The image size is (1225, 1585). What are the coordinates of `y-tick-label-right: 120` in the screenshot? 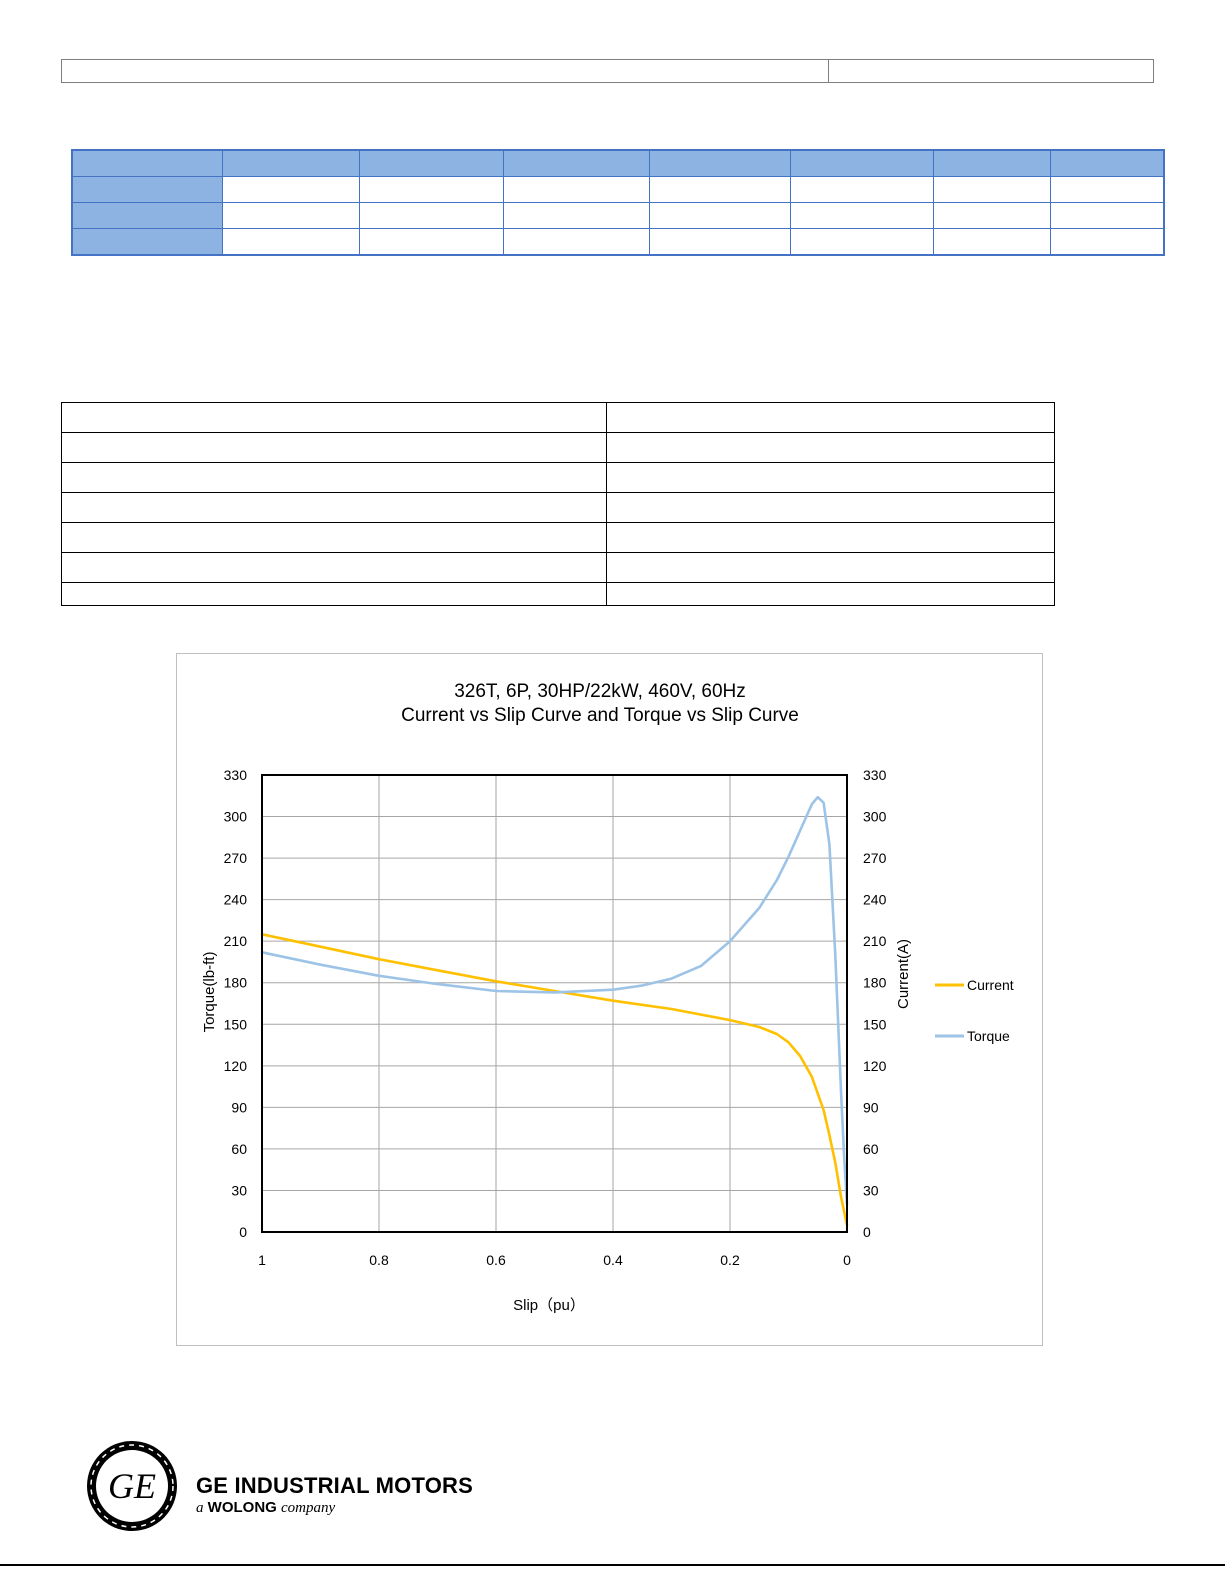 It's located at (875, 1066).